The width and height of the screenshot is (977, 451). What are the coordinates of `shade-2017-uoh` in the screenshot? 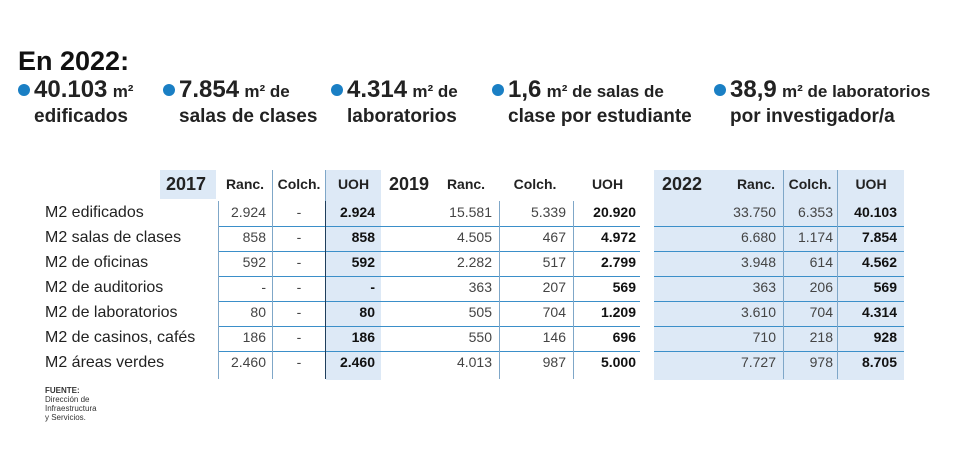 It's located at (353, 275).